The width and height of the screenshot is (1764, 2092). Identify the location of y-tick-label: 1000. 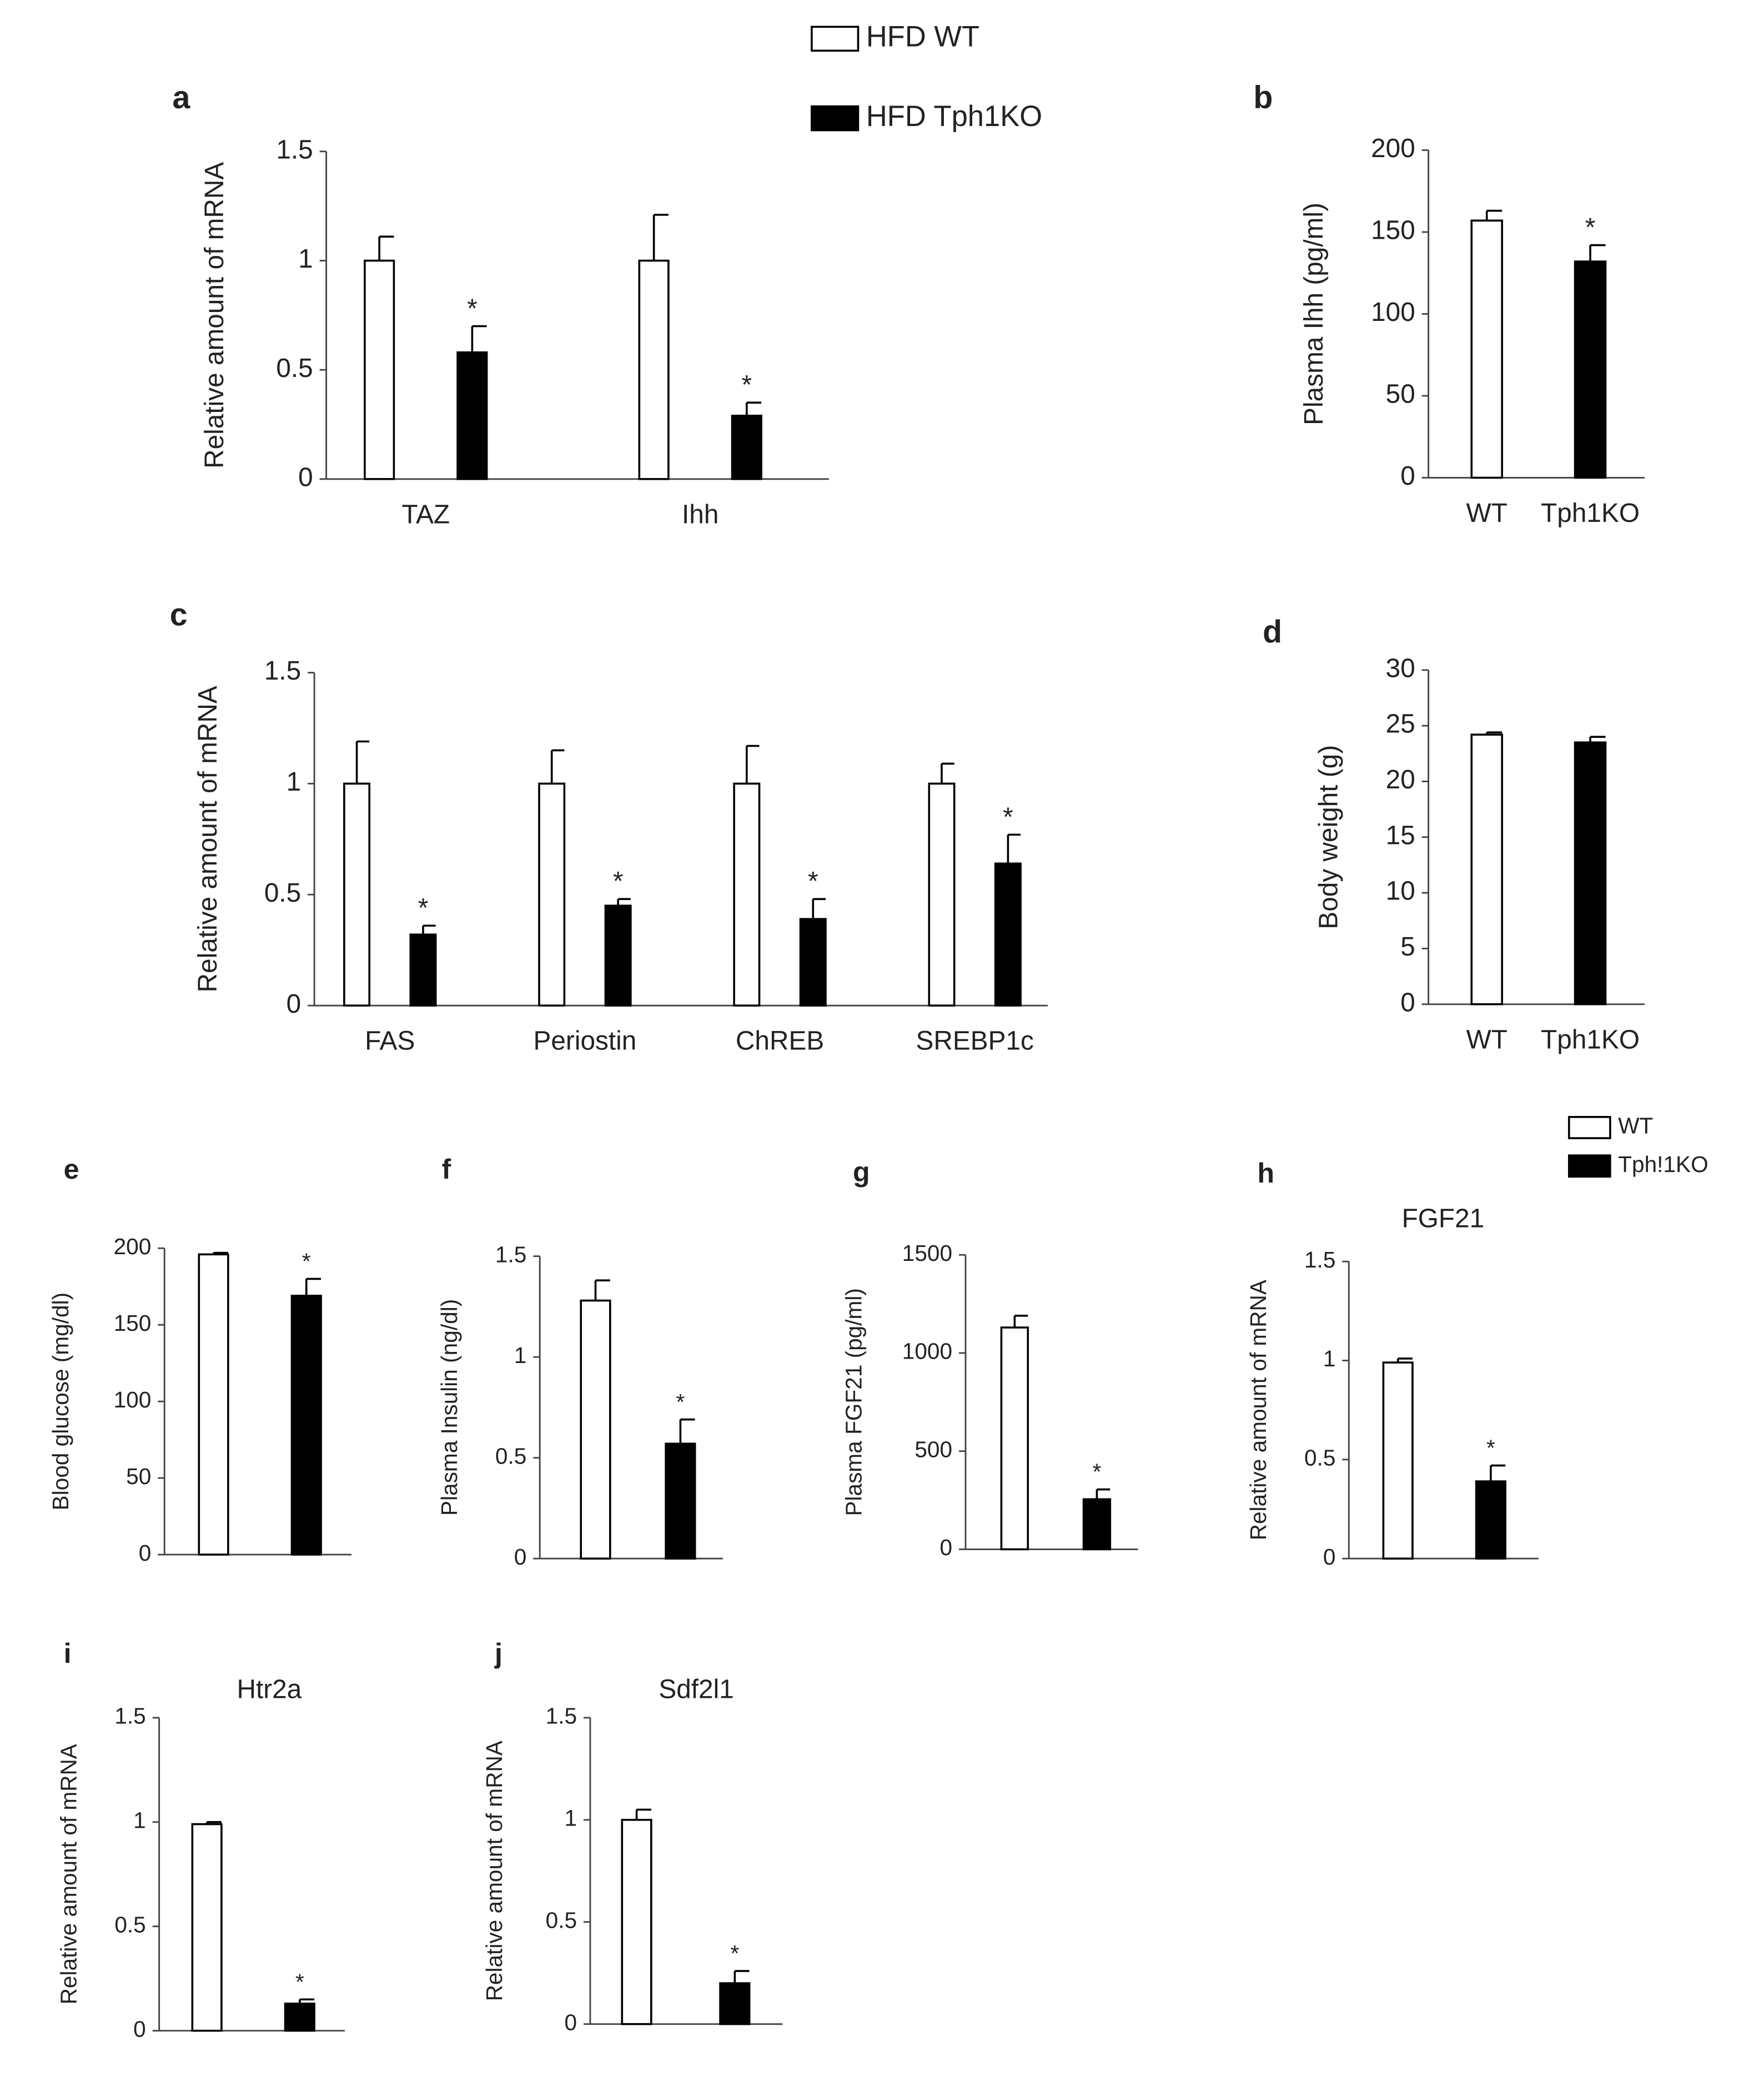
(927, 1351).